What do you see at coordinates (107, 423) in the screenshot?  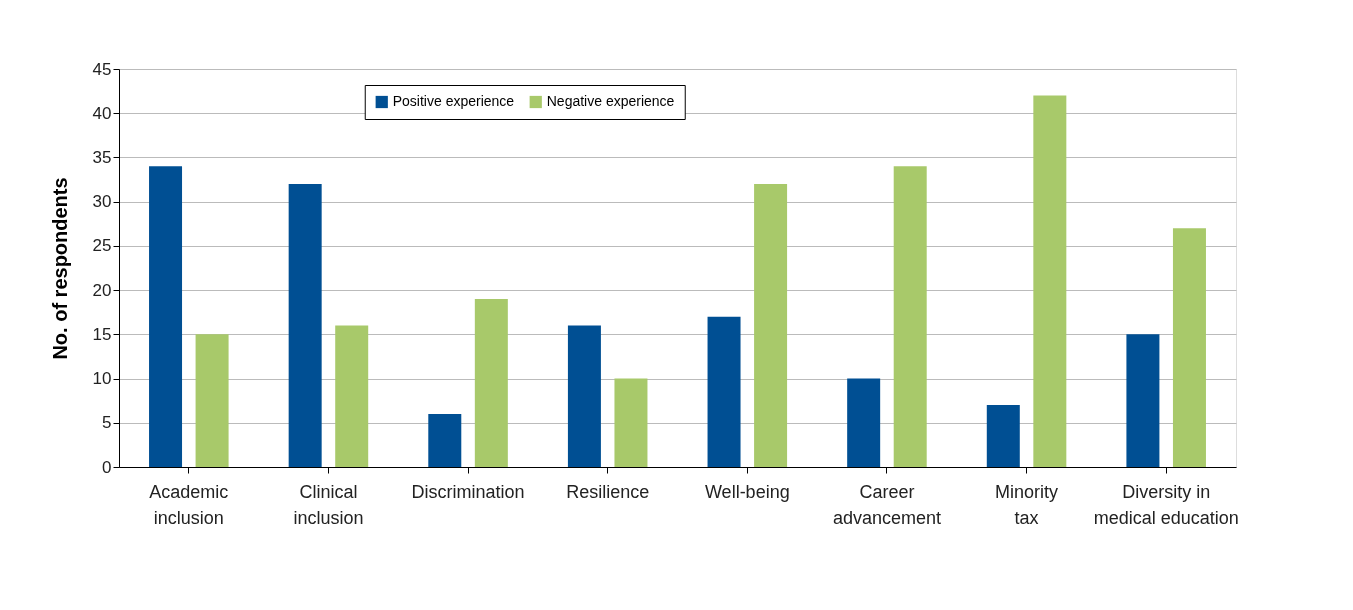 I see `y-tick-label: 5` at bounding box center [107, 423].